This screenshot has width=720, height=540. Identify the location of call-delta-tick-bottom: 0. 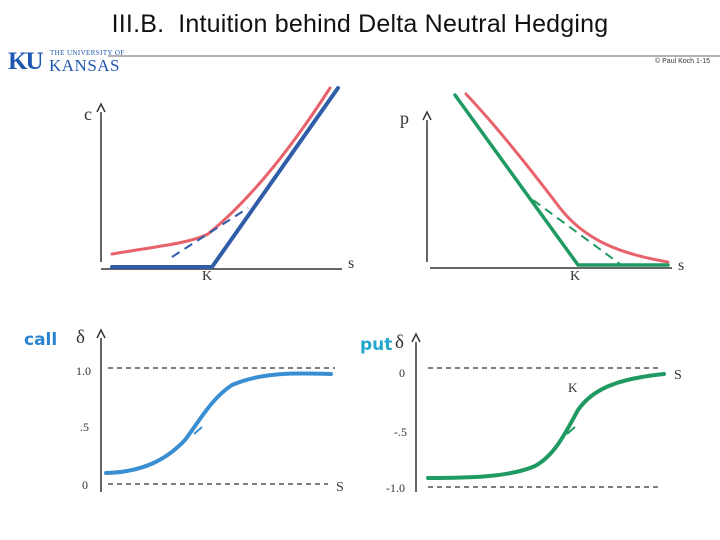
(85, 485).